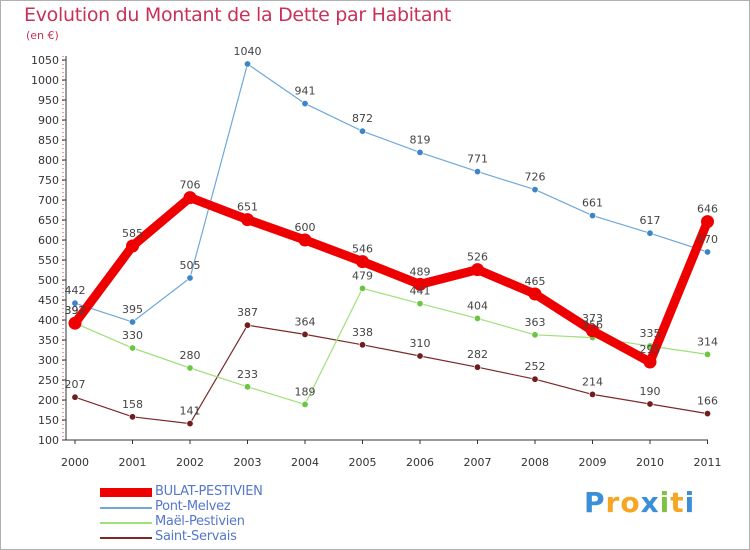 The width and height of the screenshot is (750, 550). Describe the element at coordinates (477, 354) in the screenshot. I see `data-label-saint-servais: 282` at that location.